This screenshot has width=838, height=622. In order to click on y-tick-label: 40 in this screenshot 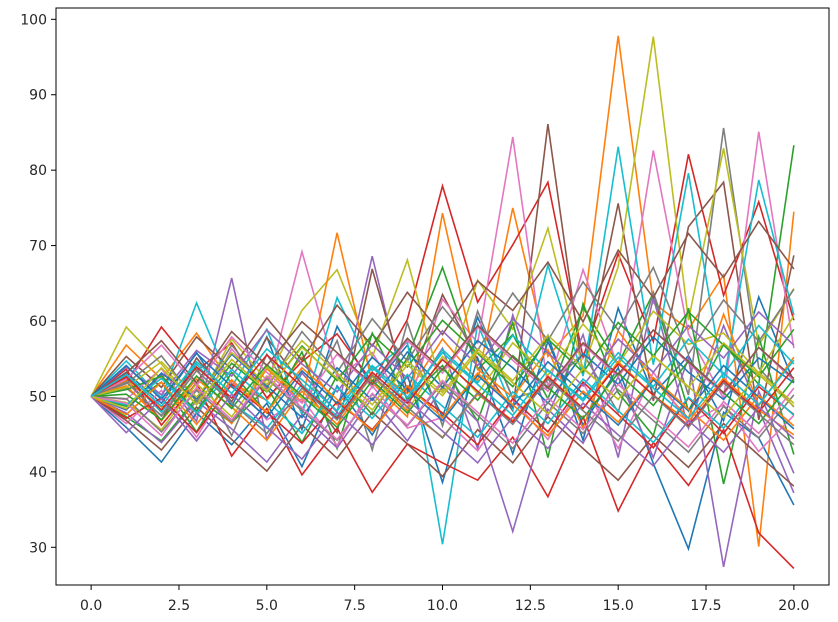, I will do `click(38, 473)`.